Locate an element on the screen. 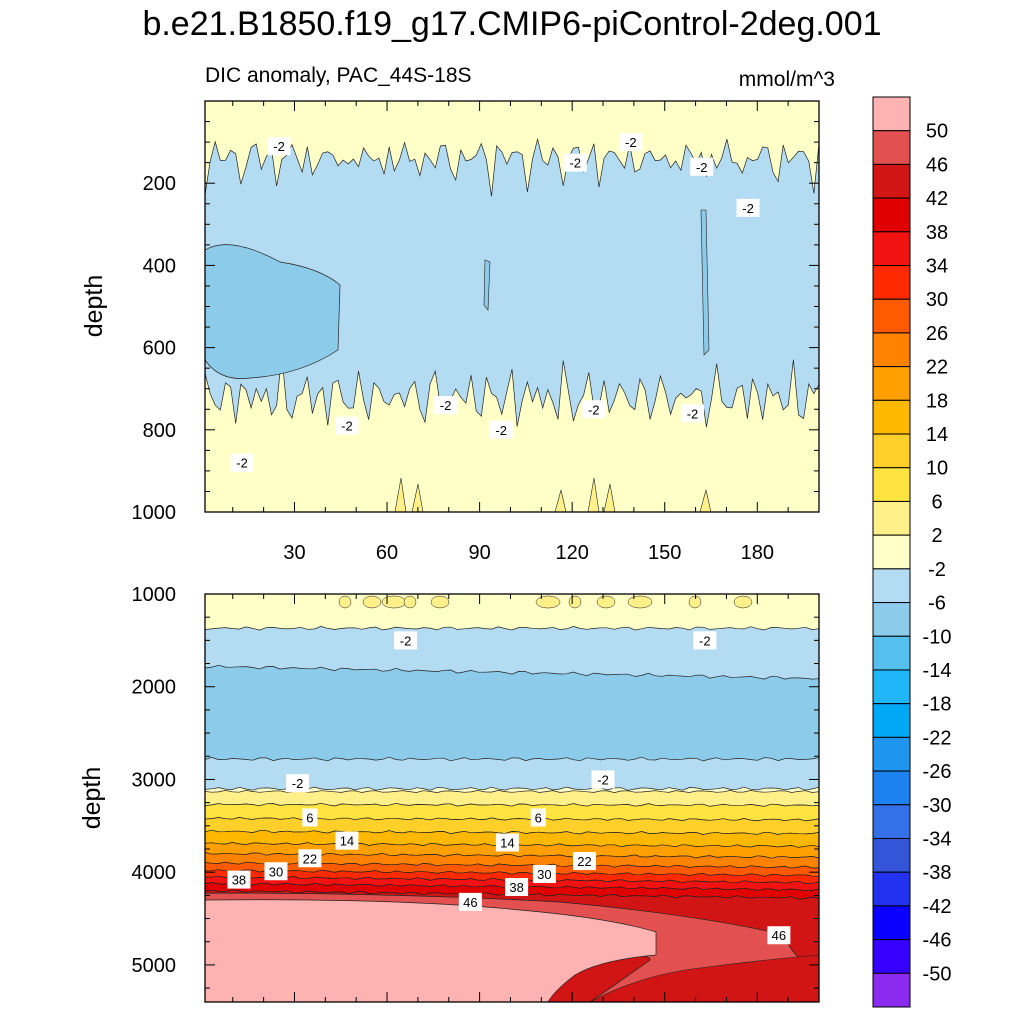  svg-text: 14 is located at coordinates (347, 841).